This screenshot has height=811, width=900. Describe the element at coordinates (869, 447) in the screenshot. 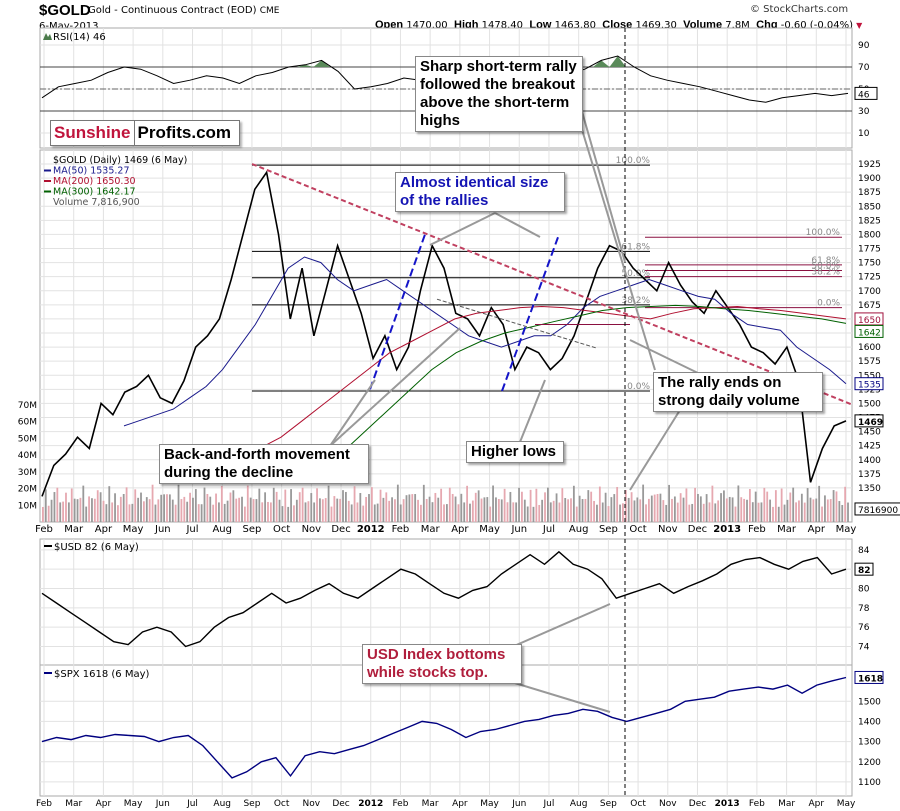

I see `gold-y-tick: 1425` at that location.